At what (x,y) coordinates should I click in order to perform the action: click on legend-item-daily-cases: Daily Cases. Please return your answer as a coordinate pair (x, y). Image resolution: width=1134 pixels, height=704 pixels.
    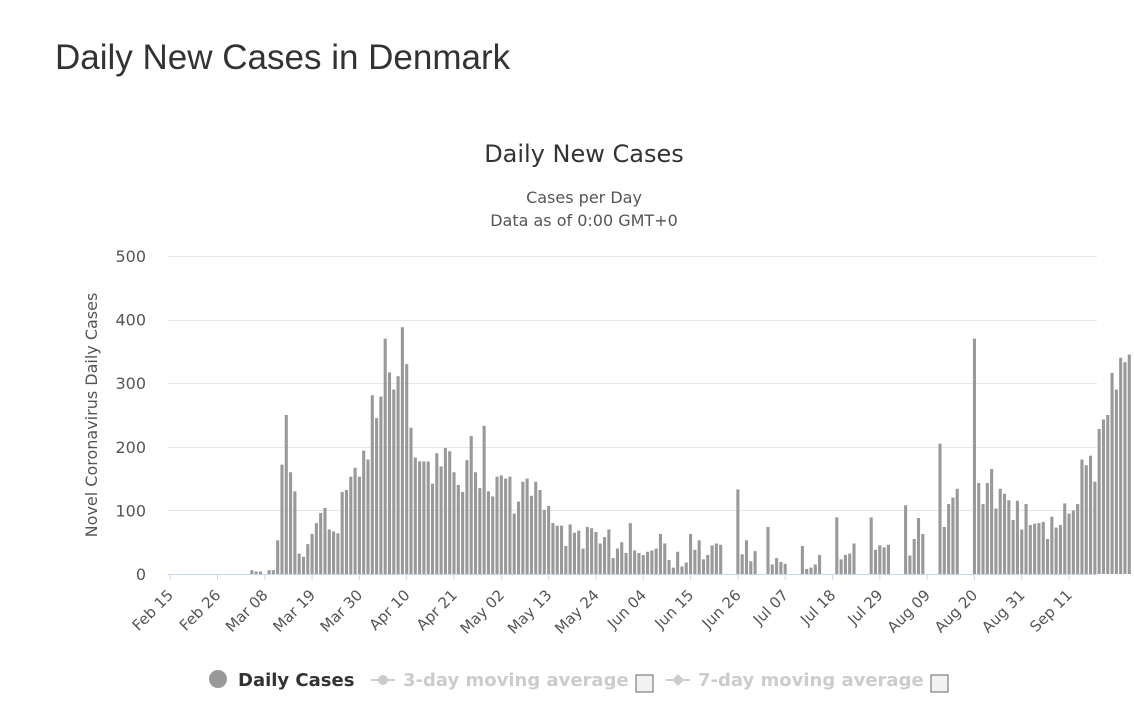
    Looking at the image, I should click on (281, 680).